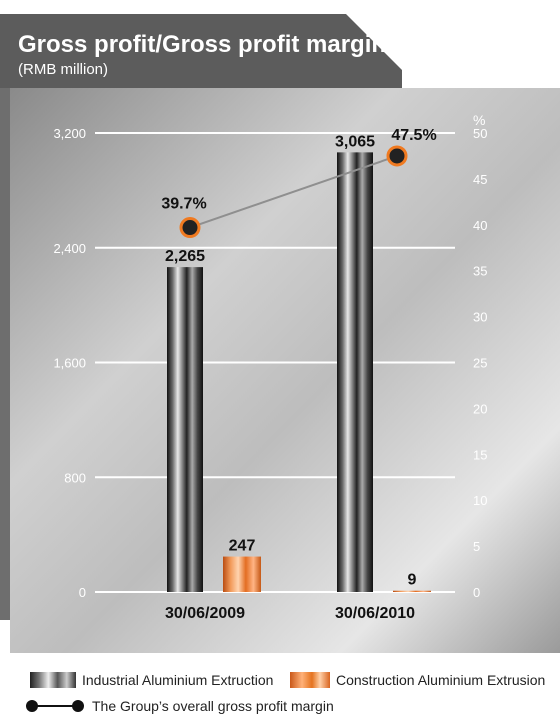 The height and width of the screenshot is (723, 560). What do you see at coordinates (242, 546) in the screenshot?
I see `bar-value-label: 247` at bounding box center [242, 546].